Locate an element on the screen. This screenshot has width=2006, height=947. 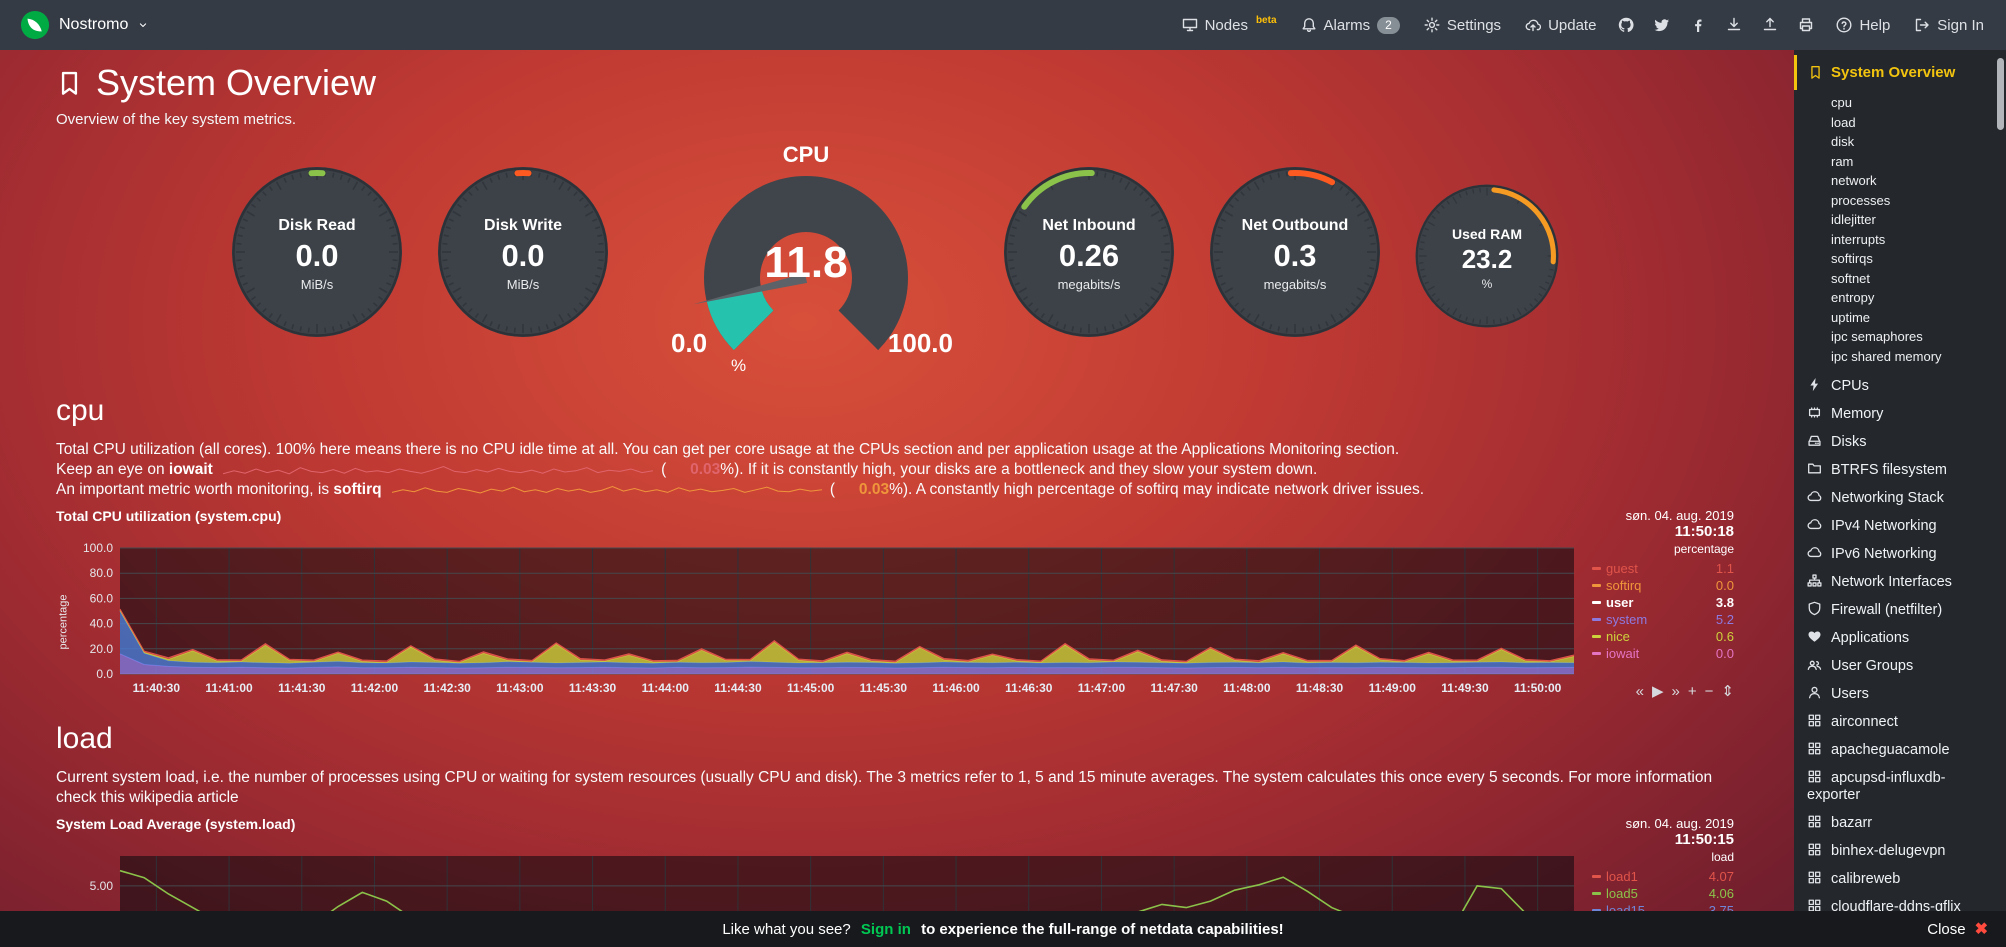
svg-text: 11:44:00 is located at coordinates (666, 688).